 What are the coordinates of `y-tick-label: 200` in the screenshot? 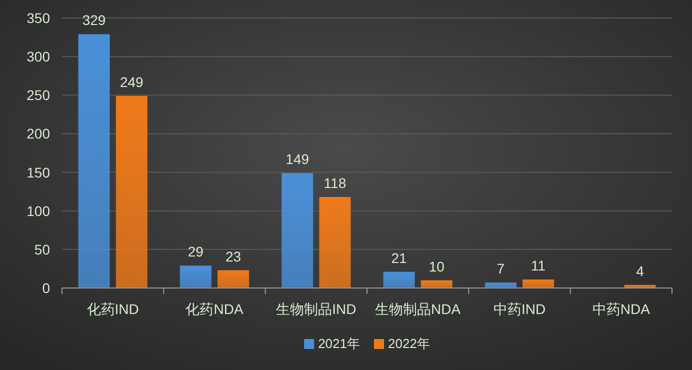 It's located at (38, 134).